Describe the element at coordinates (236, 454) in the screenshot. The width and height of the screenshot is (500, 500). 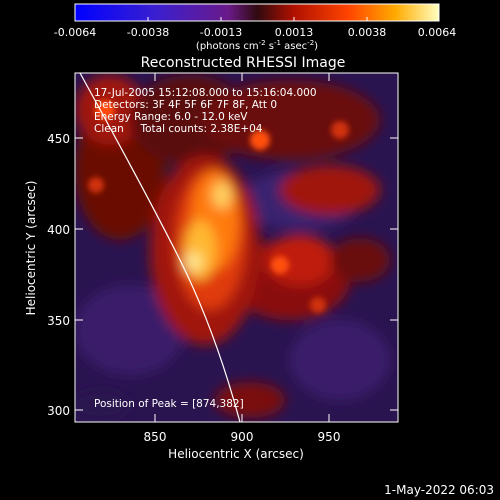
I see `x-axis-label: Heliocentric X (arcsec)` at that location.